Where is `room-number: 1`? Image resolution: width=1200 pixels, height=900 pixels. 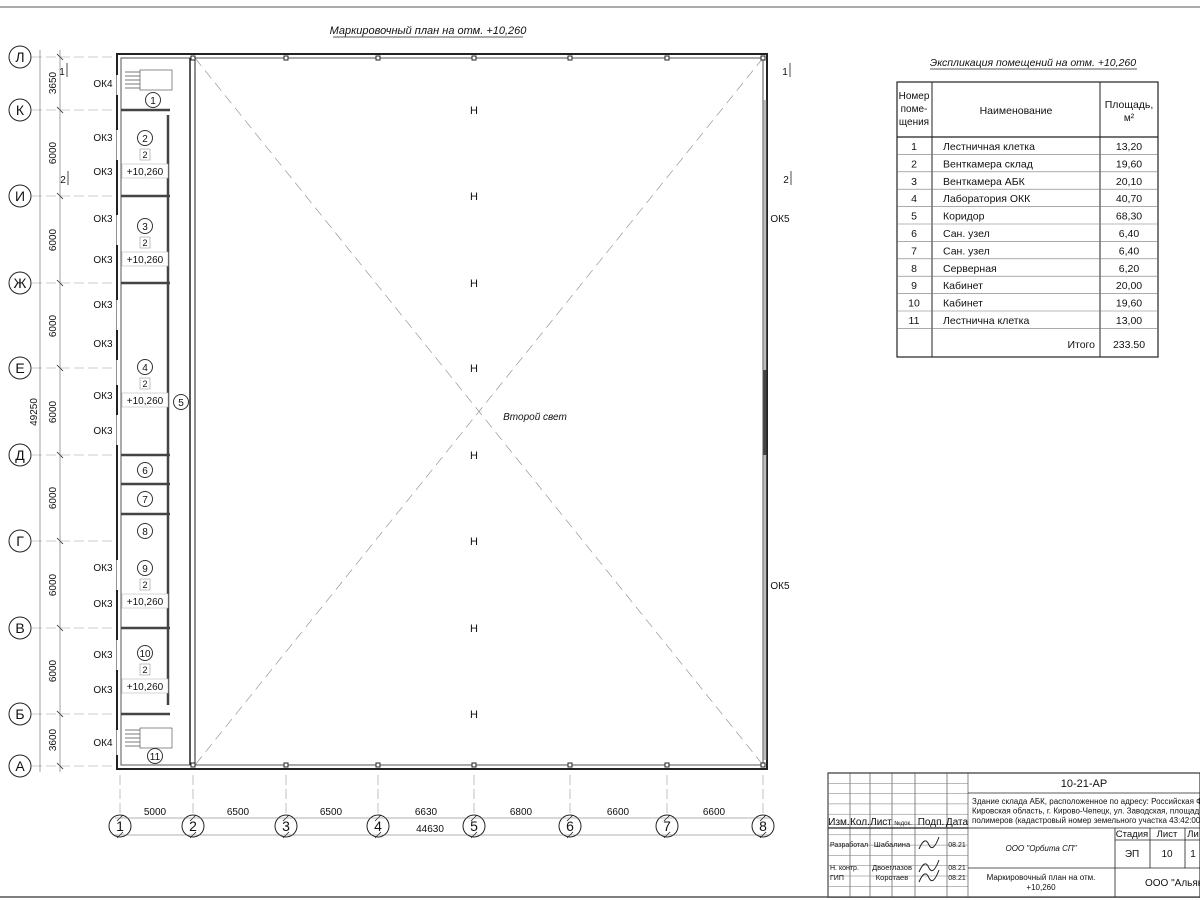
room-number: 1 is located at coordinates (153, 101).